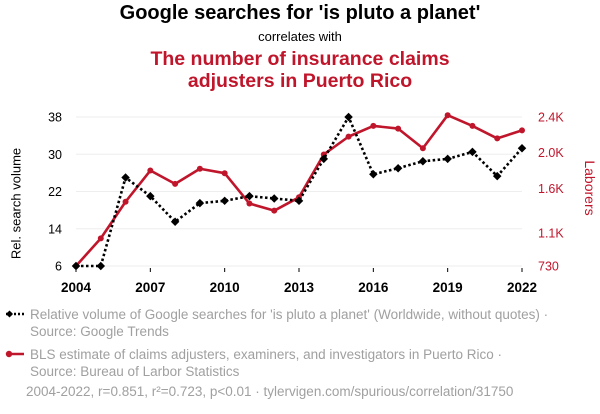 This screenshot has height=414, width=600. I want to click on searches-point-2013, so click(299, 201).